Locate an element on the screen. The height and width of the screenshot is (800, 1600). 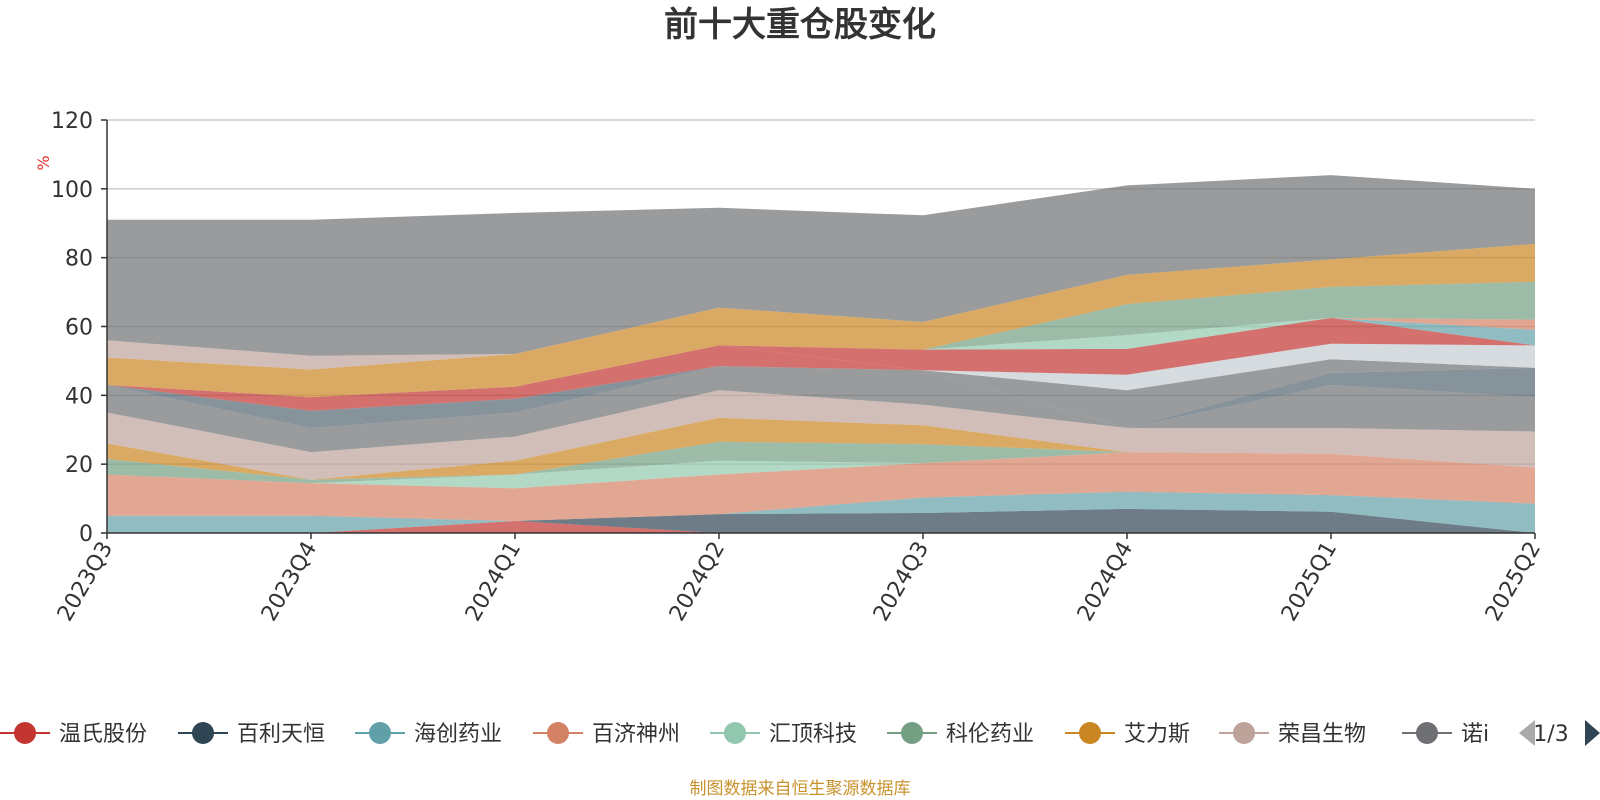
legend-label: 海创药业 is located at coordinates (458, 734).